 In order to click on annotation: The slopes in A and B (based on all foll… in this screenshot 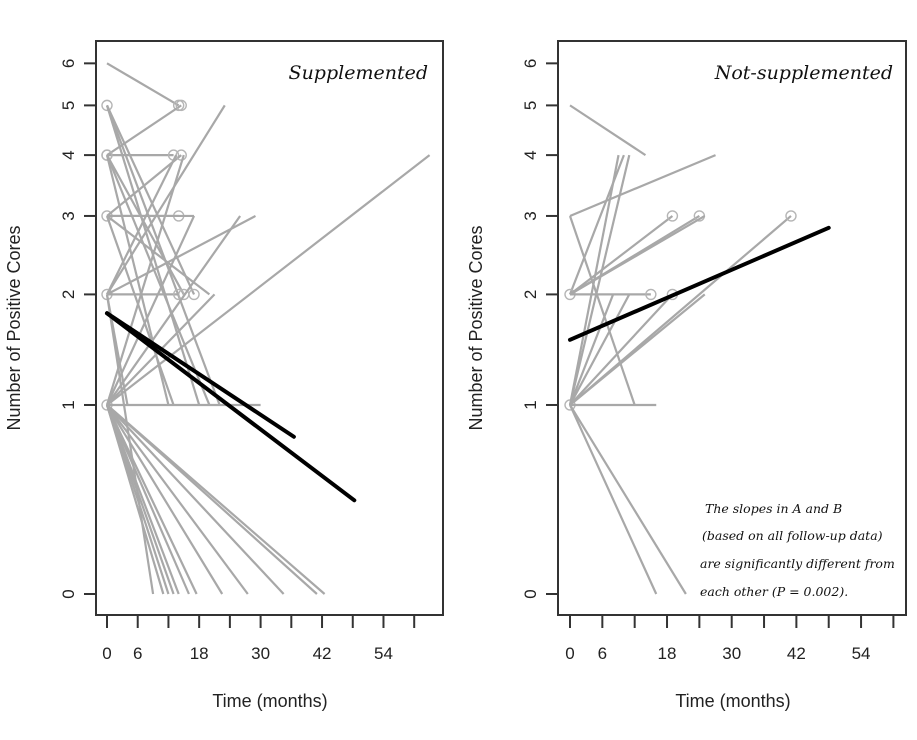, I will do `click(797, 550)`.